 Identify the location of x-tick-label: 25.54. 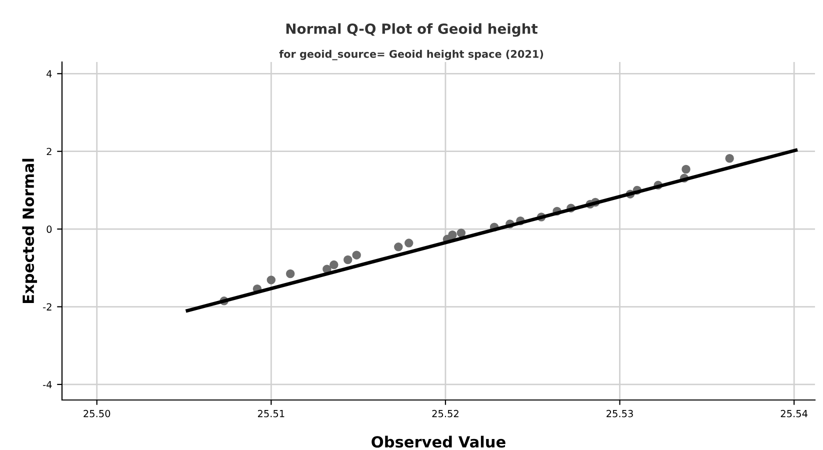
(794, 414).